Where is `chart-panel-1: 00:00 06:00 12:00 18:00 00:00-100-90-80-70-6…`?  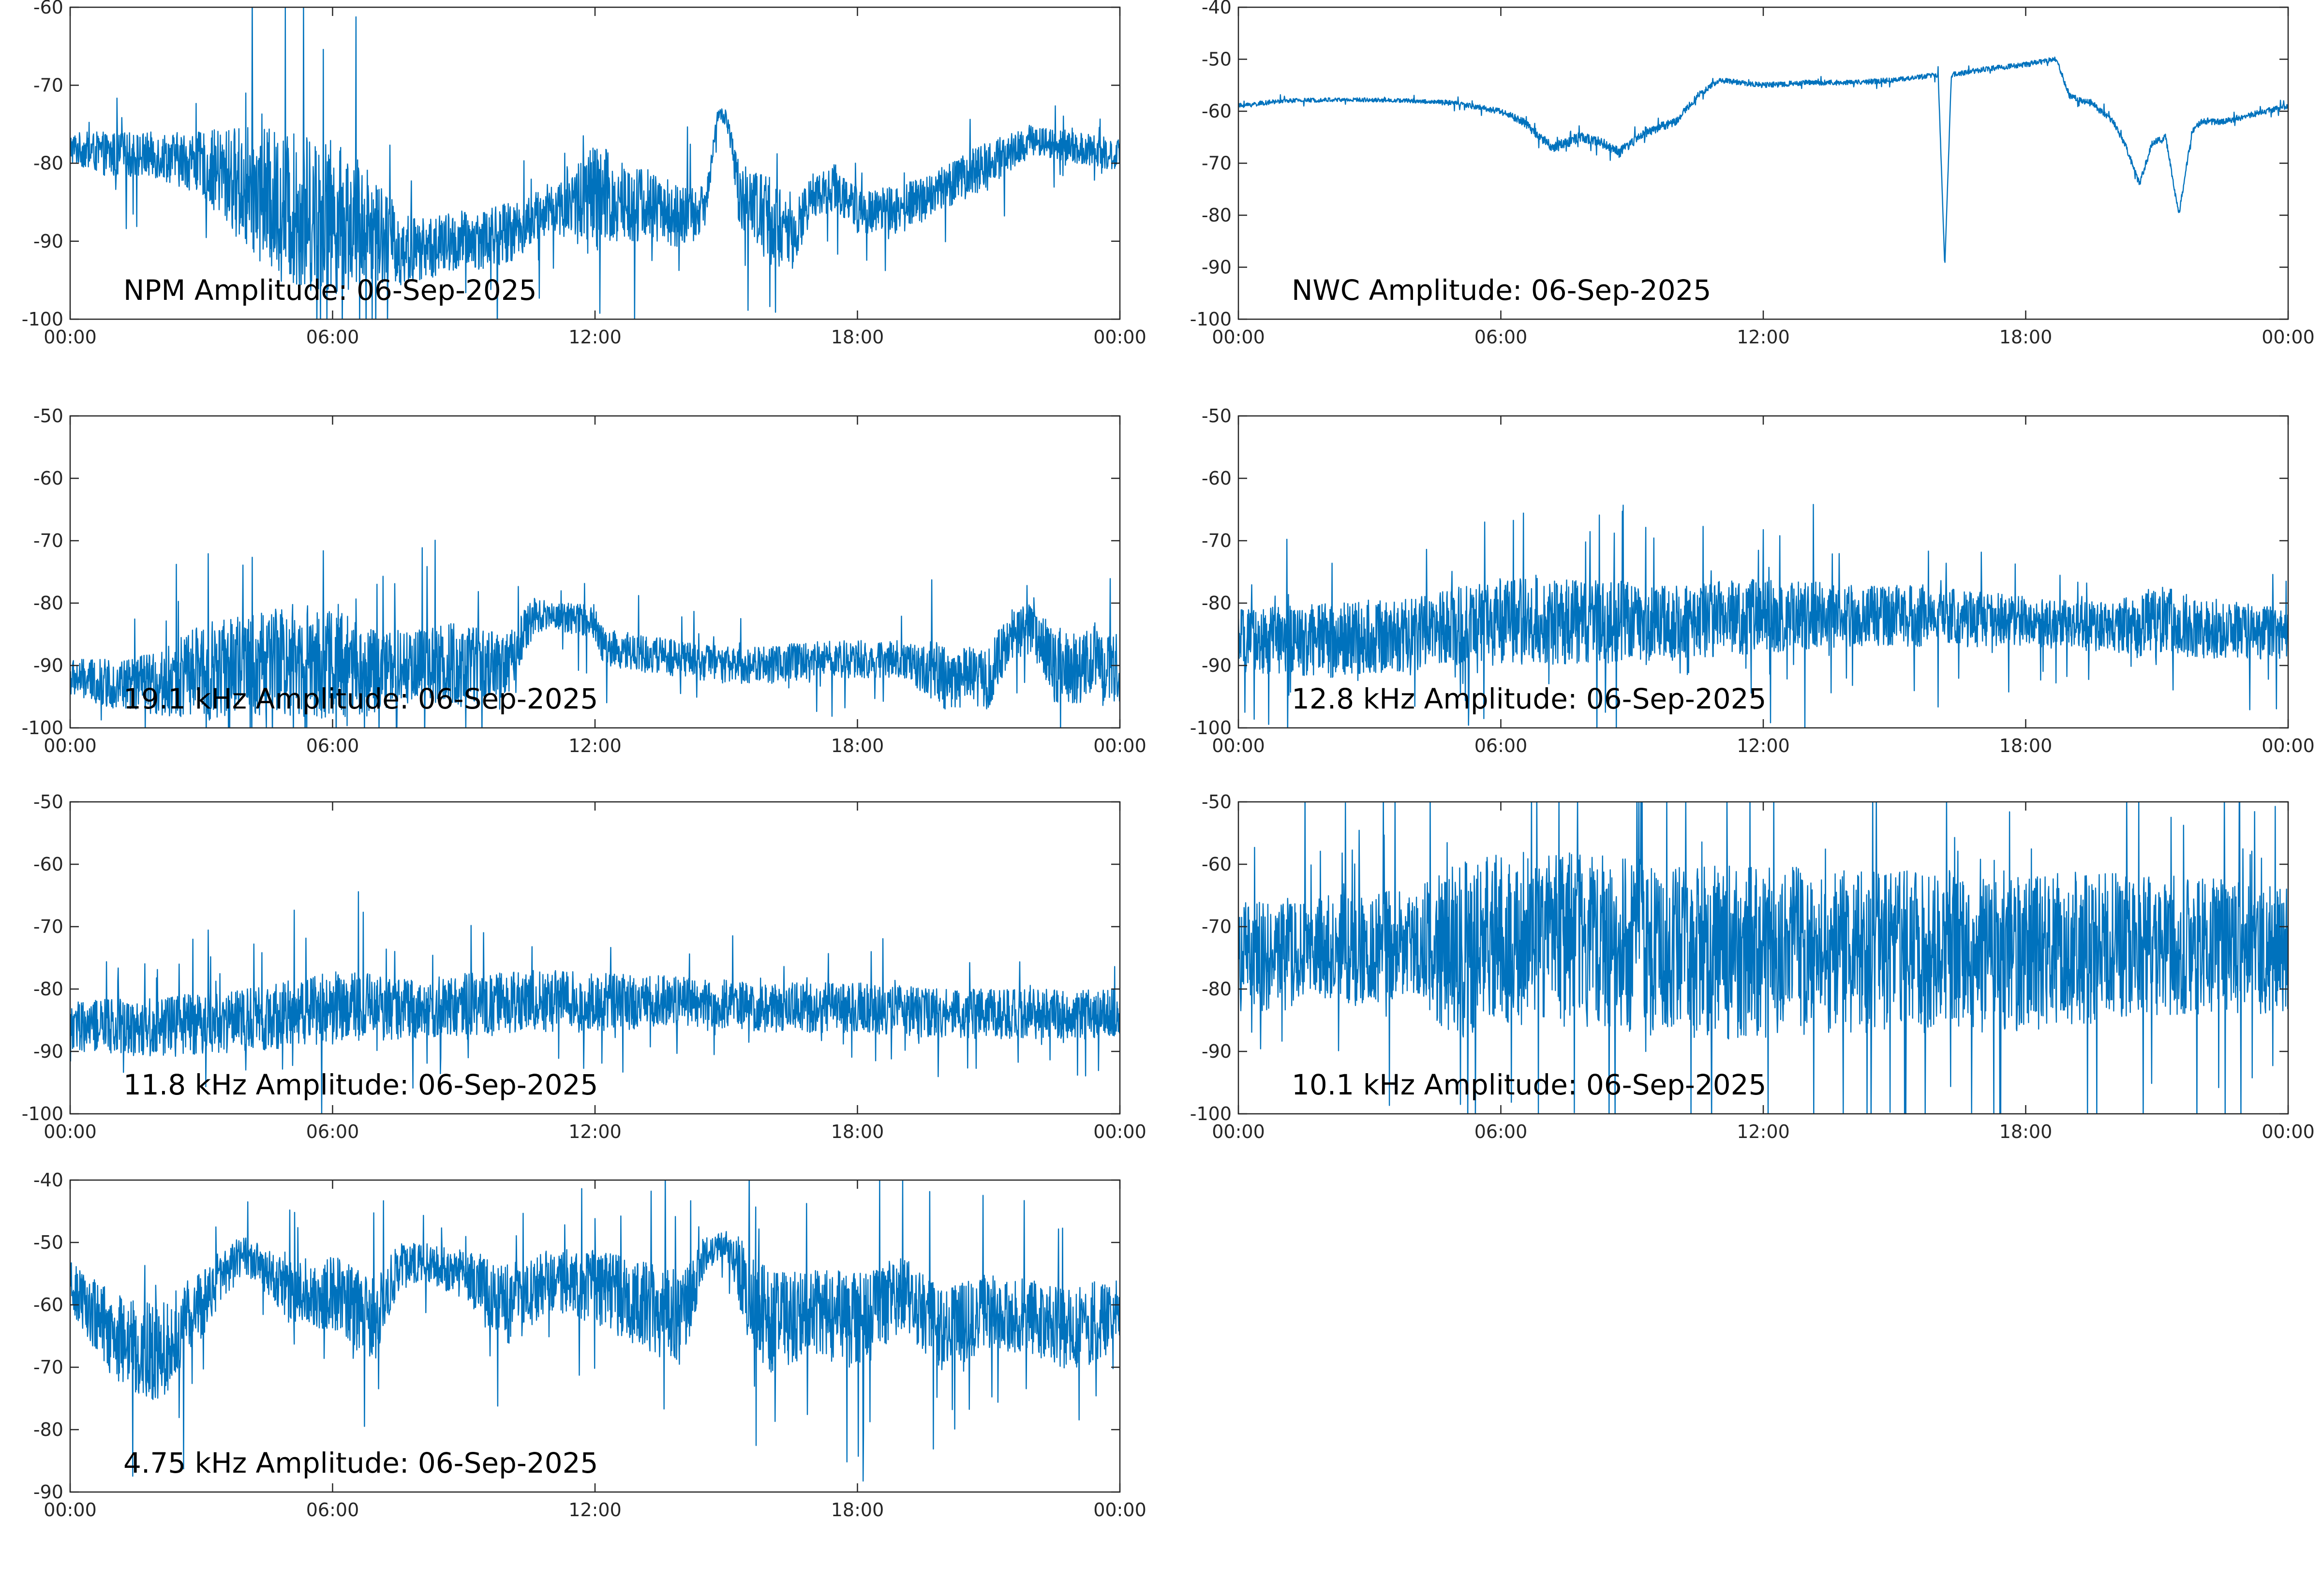 chart-panel-1: 00:00 06:00 12:00 18:00 00:00-100-90-80-70-6… is located at coordinates (584, 174).